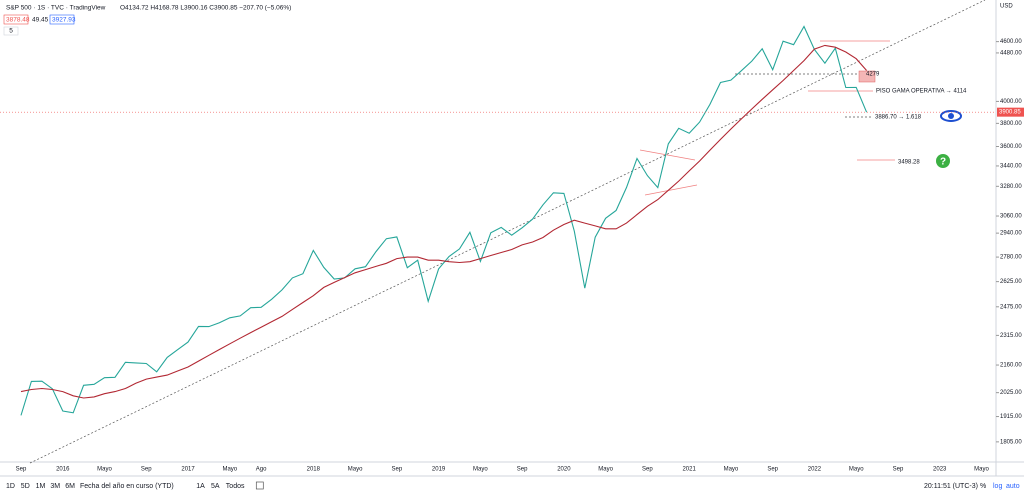 This screenshot has width=1024, height=499. I want to click on x-tick-label: 2017, so click(188, 470).